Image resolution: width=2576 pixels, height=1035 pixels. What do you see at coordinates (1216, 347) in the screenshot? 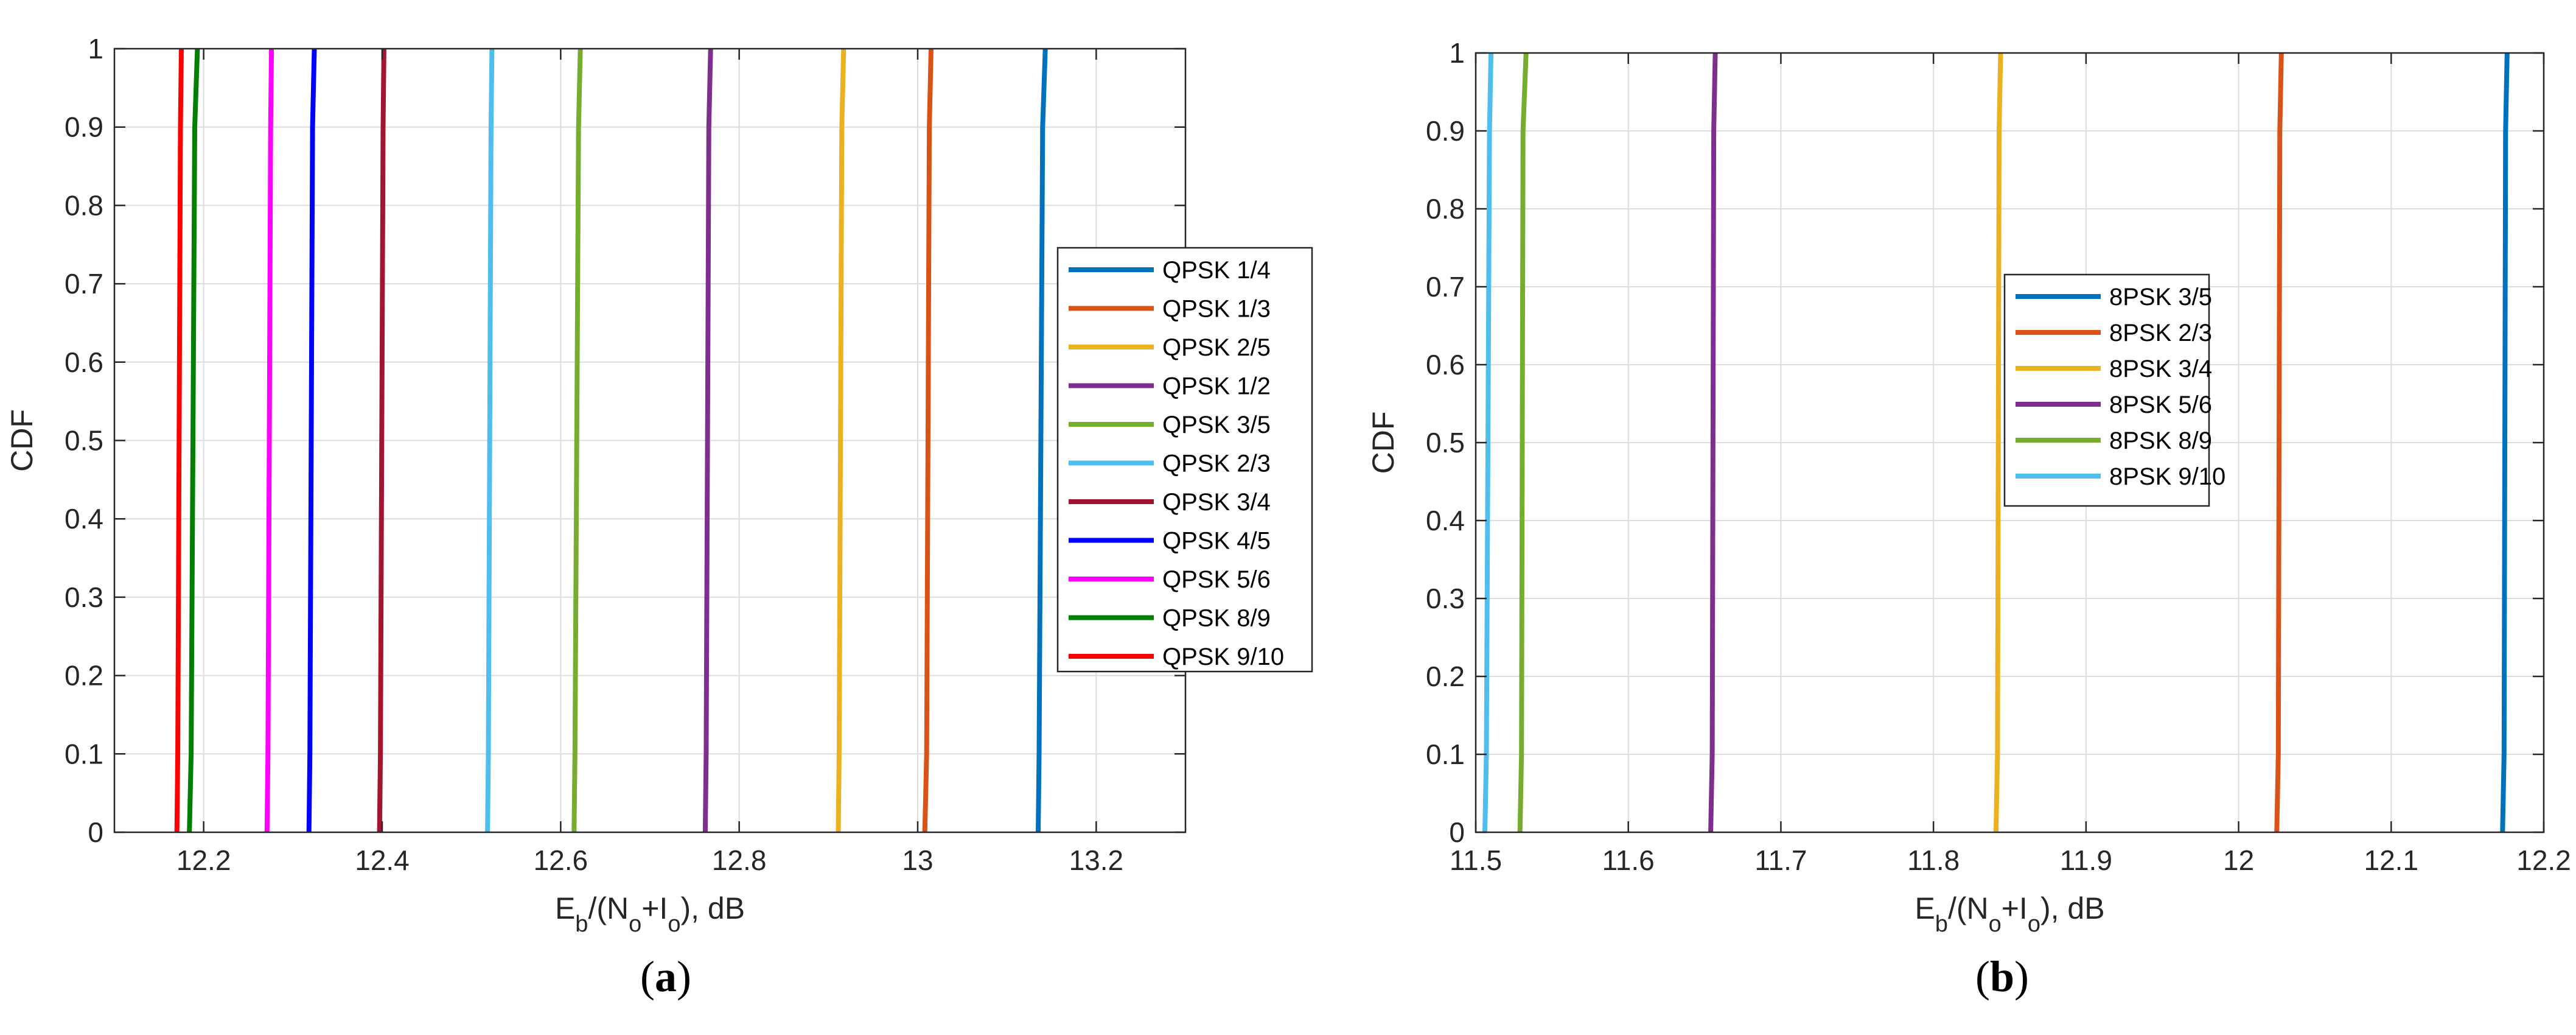
I see `legend-entry: QPSK 2/5` at bounding box center [1216, 347].